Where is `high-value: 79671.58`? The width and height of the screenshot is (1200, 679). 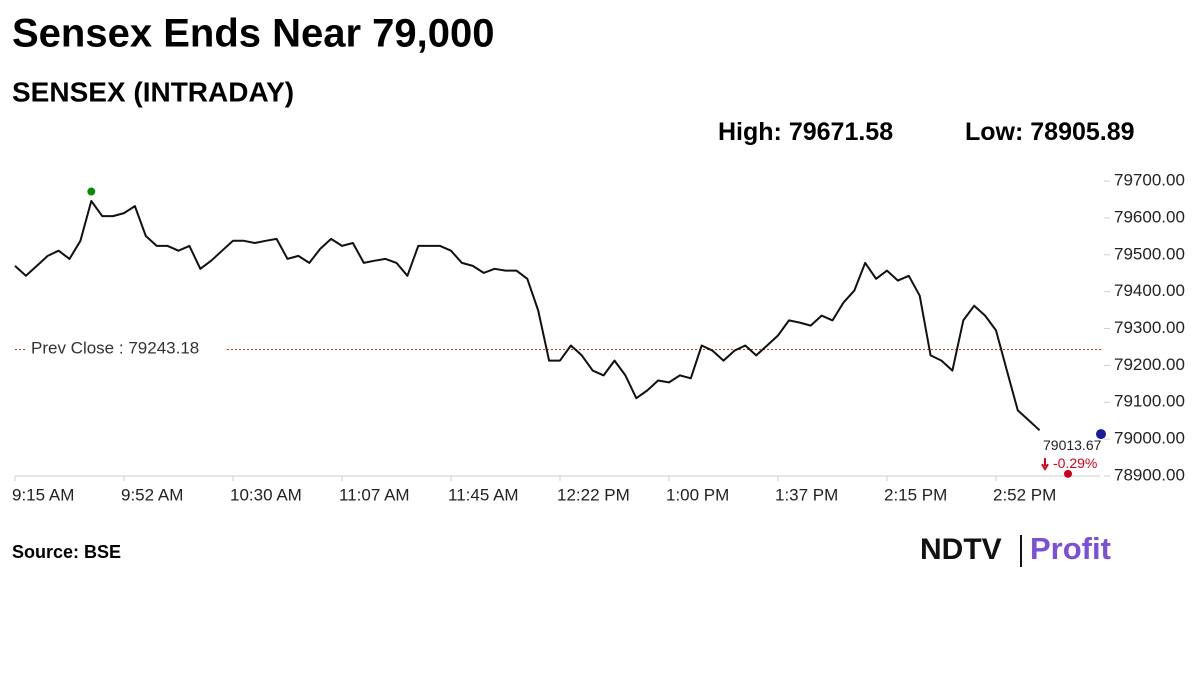
high-value: 79671.58 is located at coordinates (841, 132).